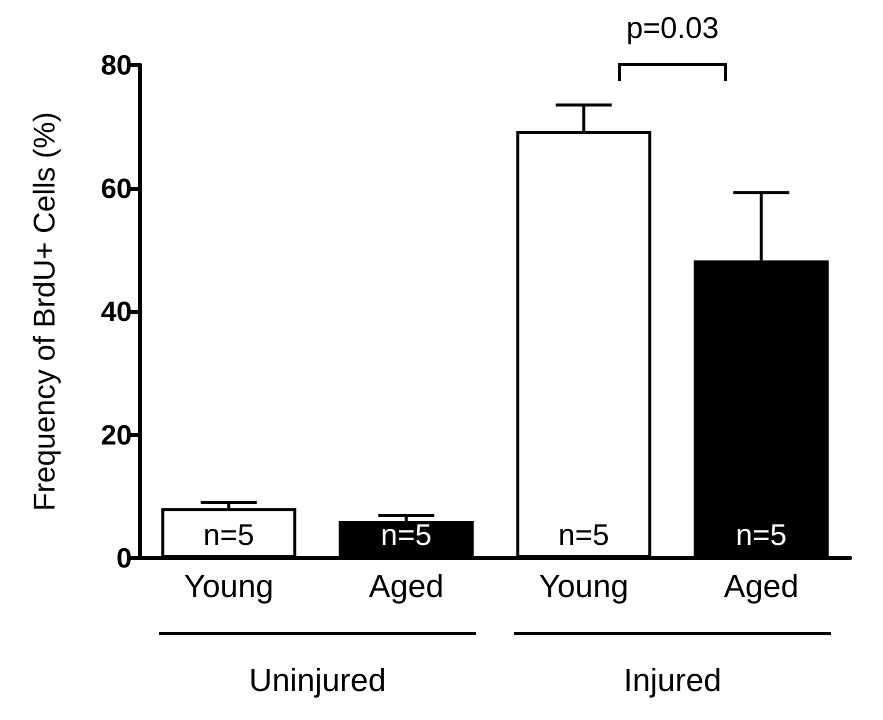 The image size is (883, 720). Describe the element at coordinates (45, 312) in the screenshot. I see `y-axis-title: Frequency of BrdU+ Cells (%)` at that location.